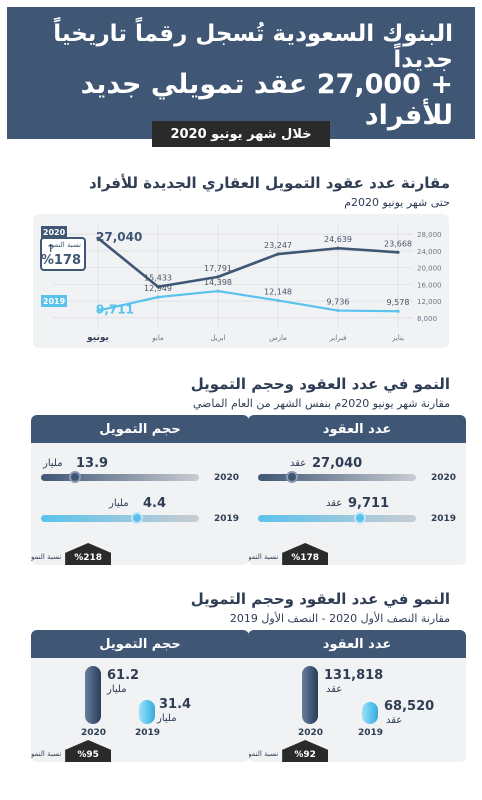  Describe the element at coordinates (54, 301) in the screenshot. I see `badge-2019: 2019` at that location.